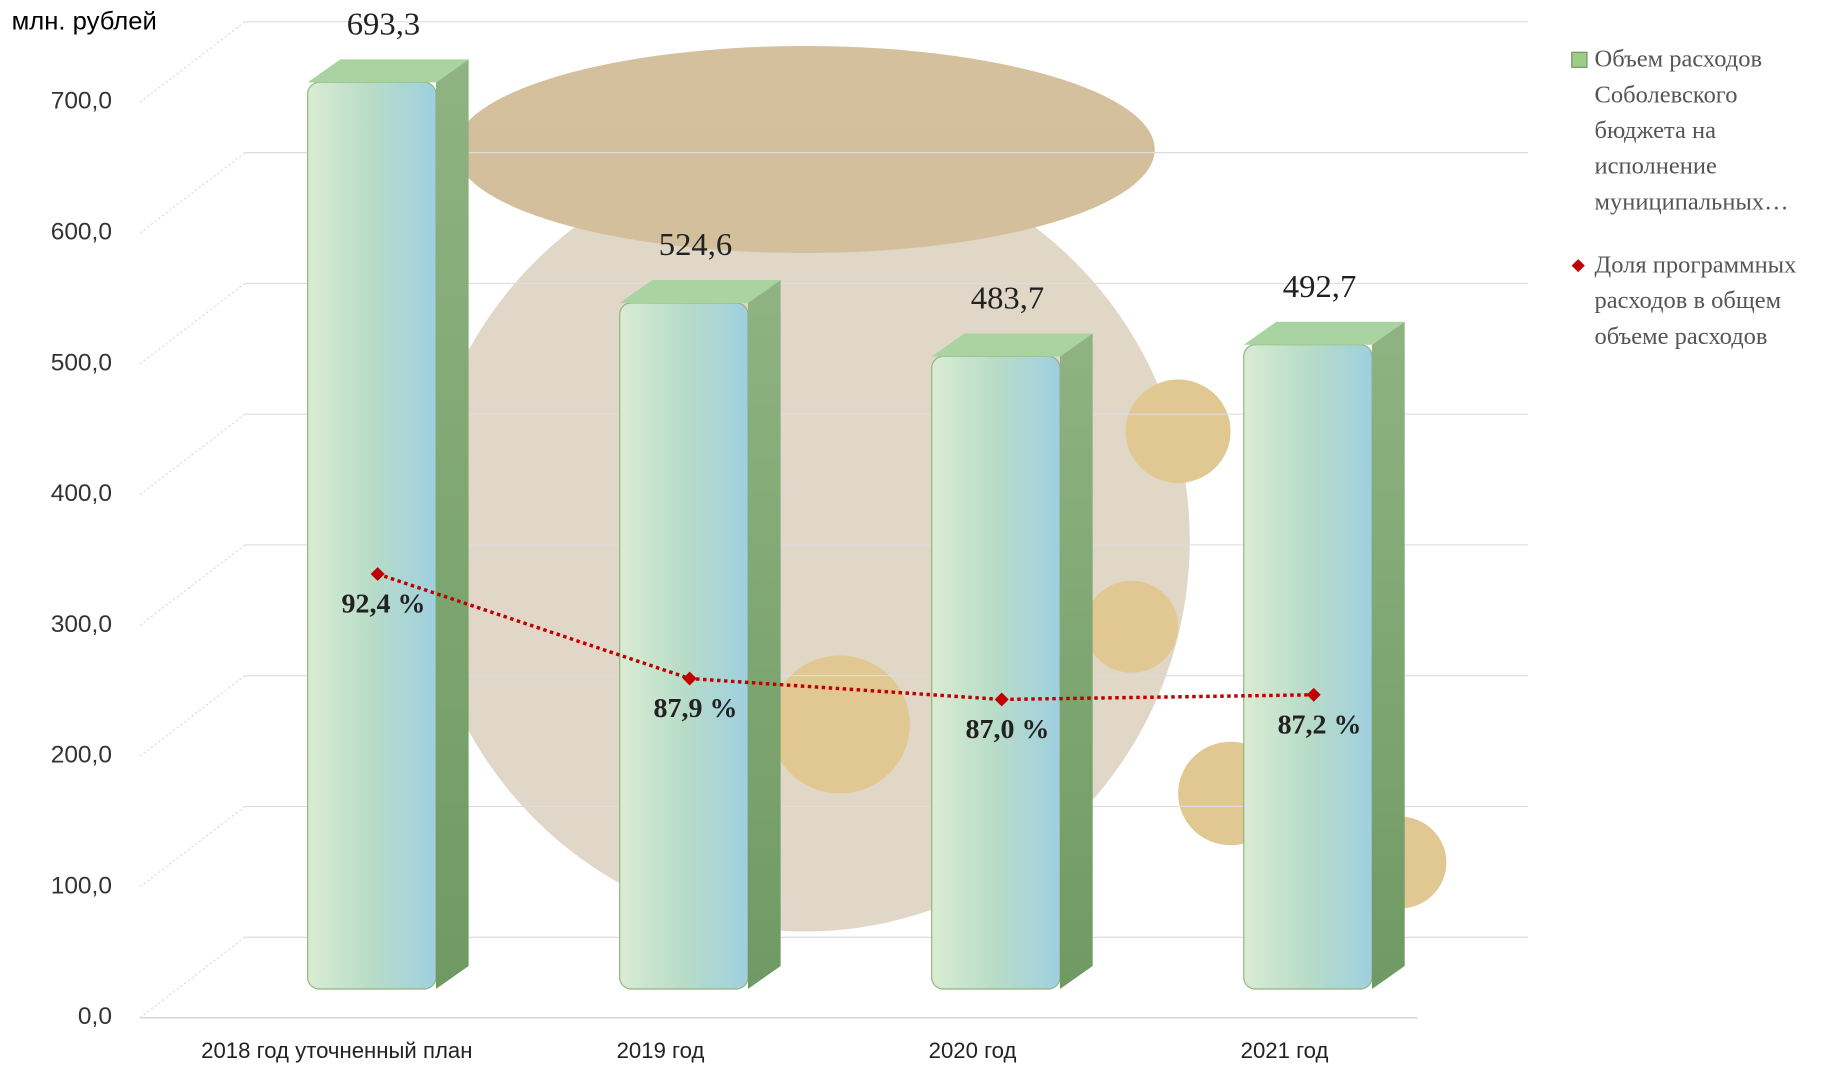 This screenshot has width=1829, height=1081. Describe the element at coordinates (84, 22) in the screenshot. I see `y-axis-title: млн. рублей` at that location.